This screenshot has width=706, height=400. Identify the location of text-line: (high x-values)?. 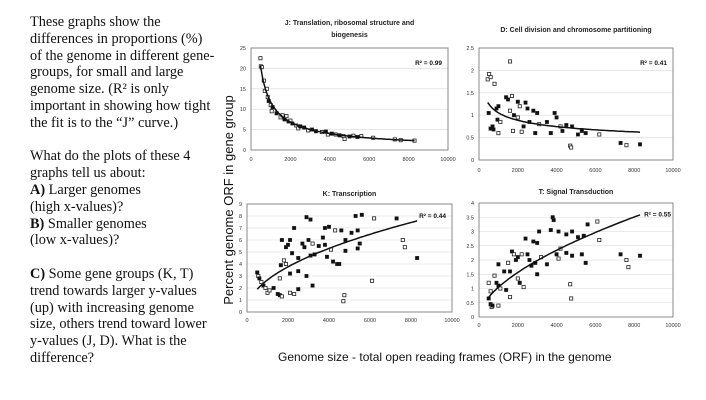
(122, 207).